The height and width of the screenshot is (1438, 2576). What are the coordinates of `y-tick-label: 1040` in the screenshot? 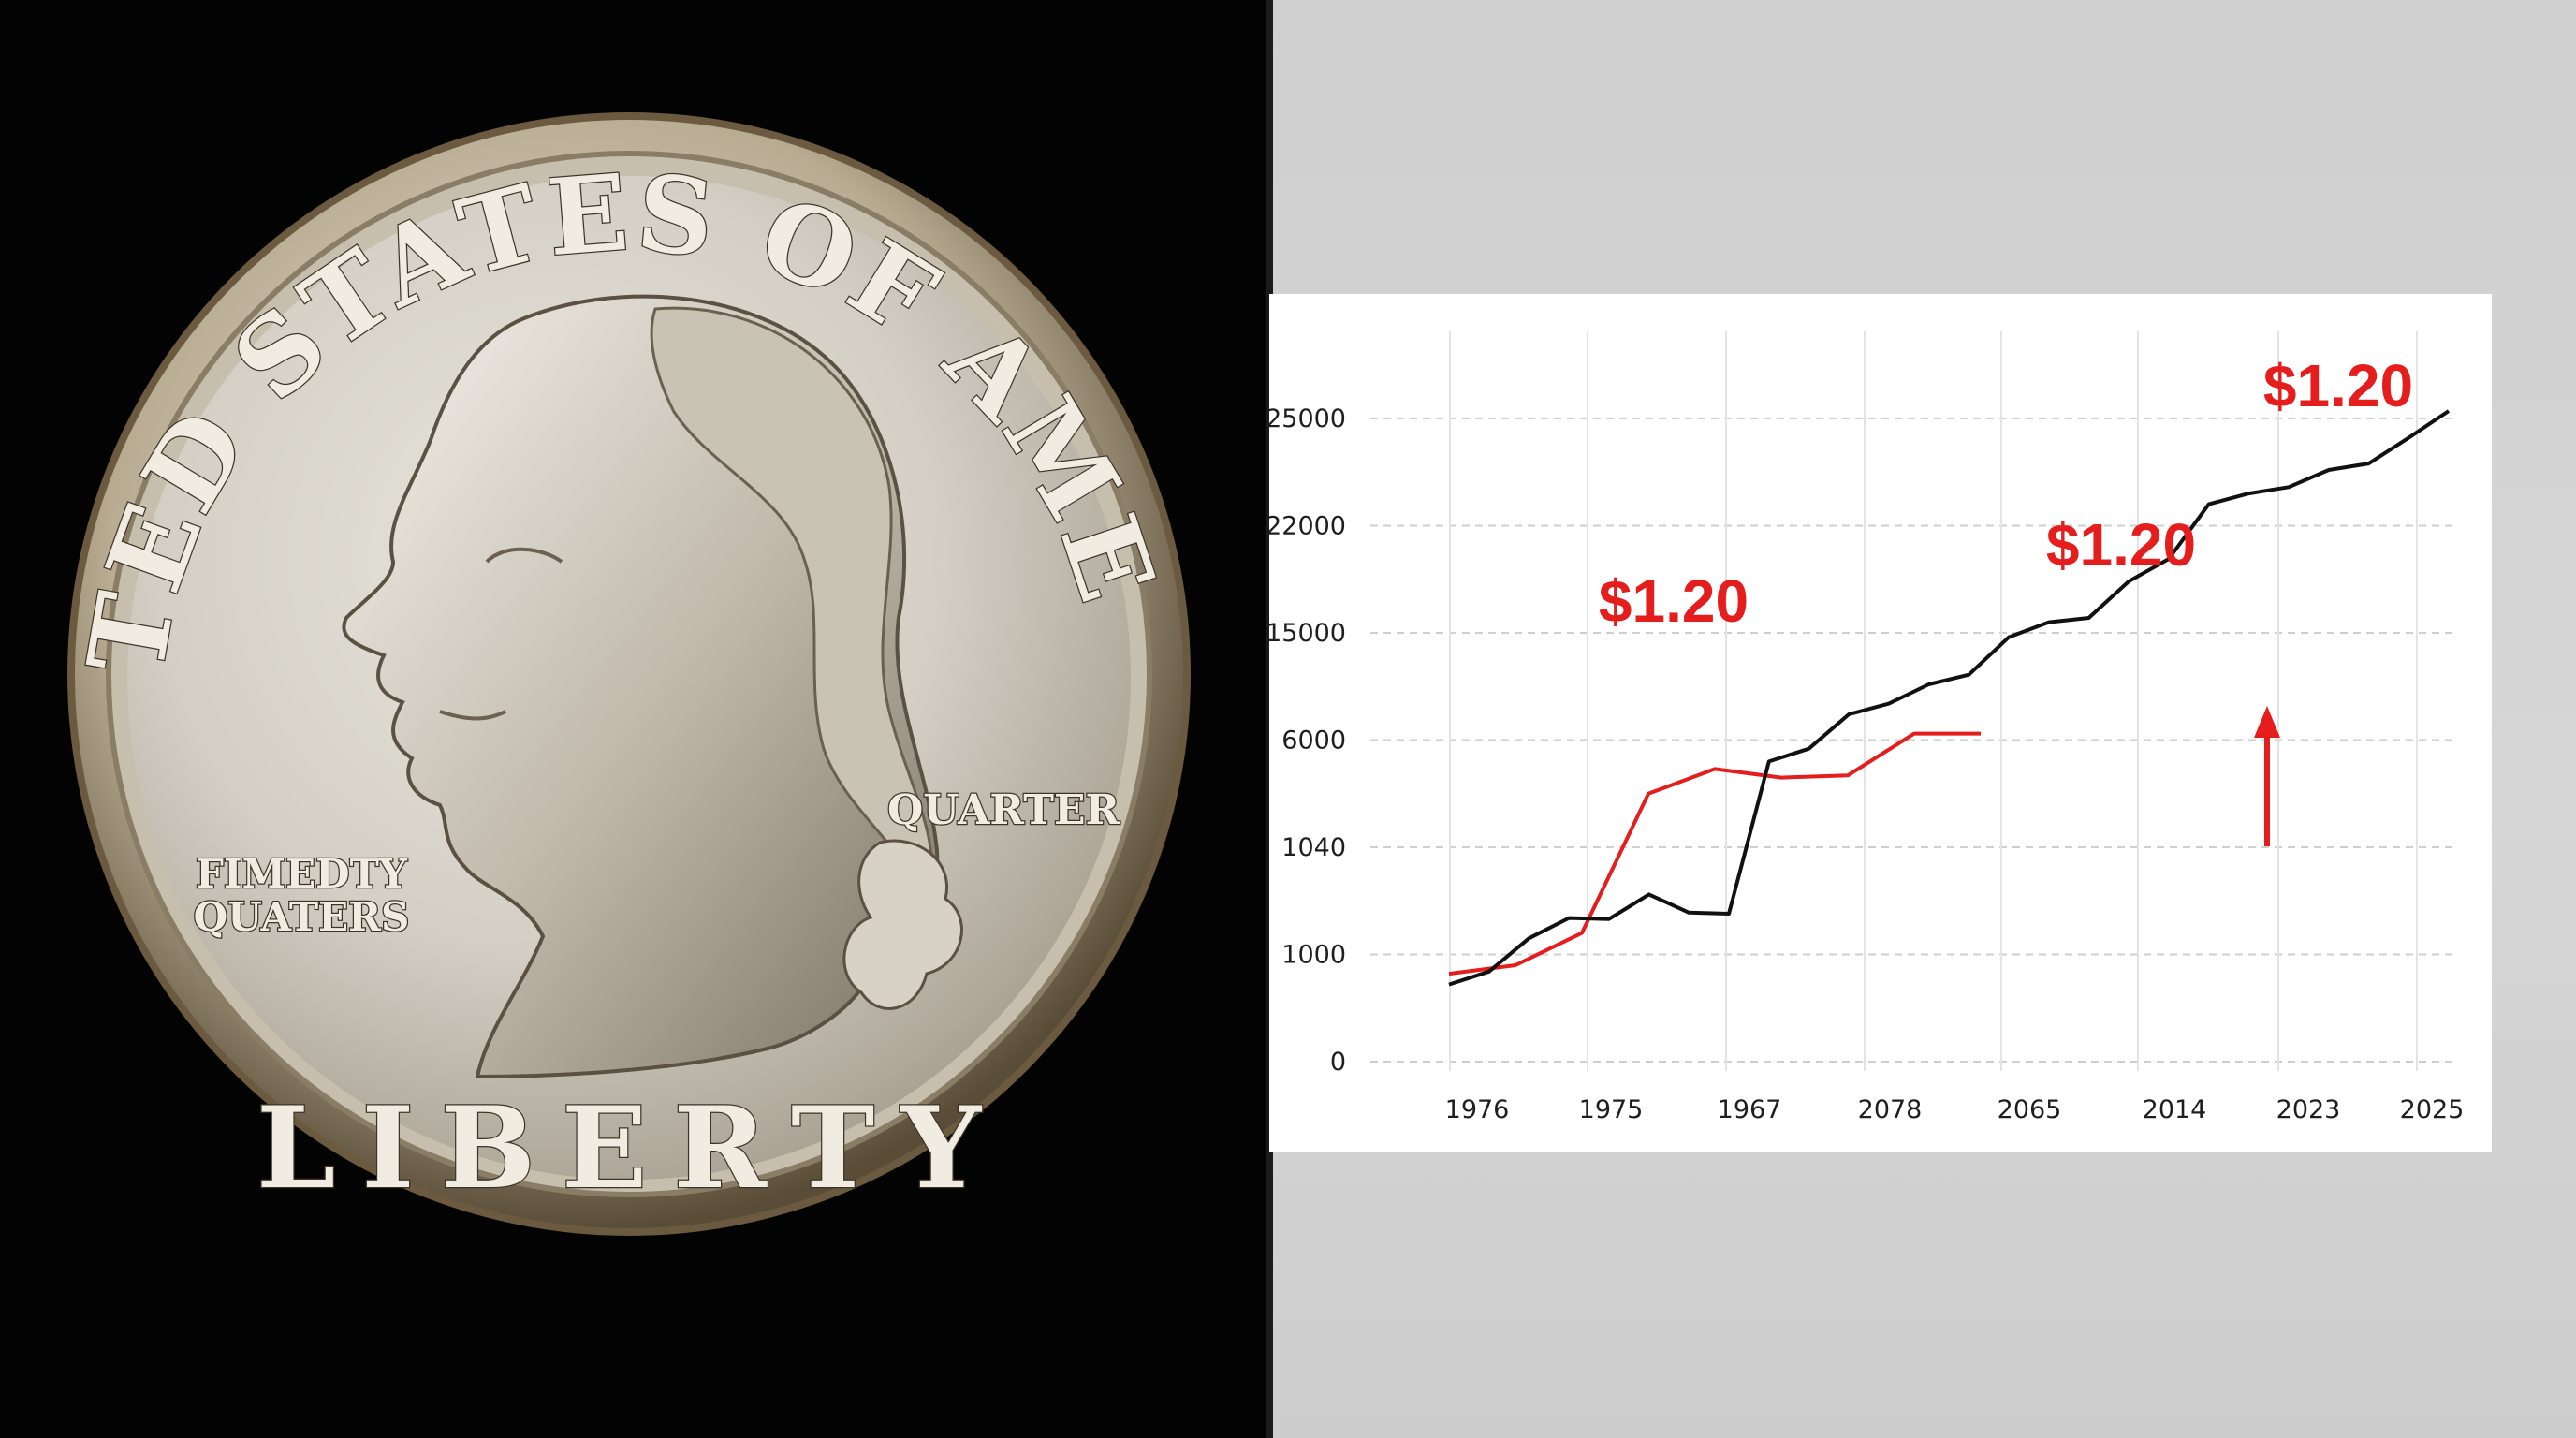 It's located at (1313, 847).